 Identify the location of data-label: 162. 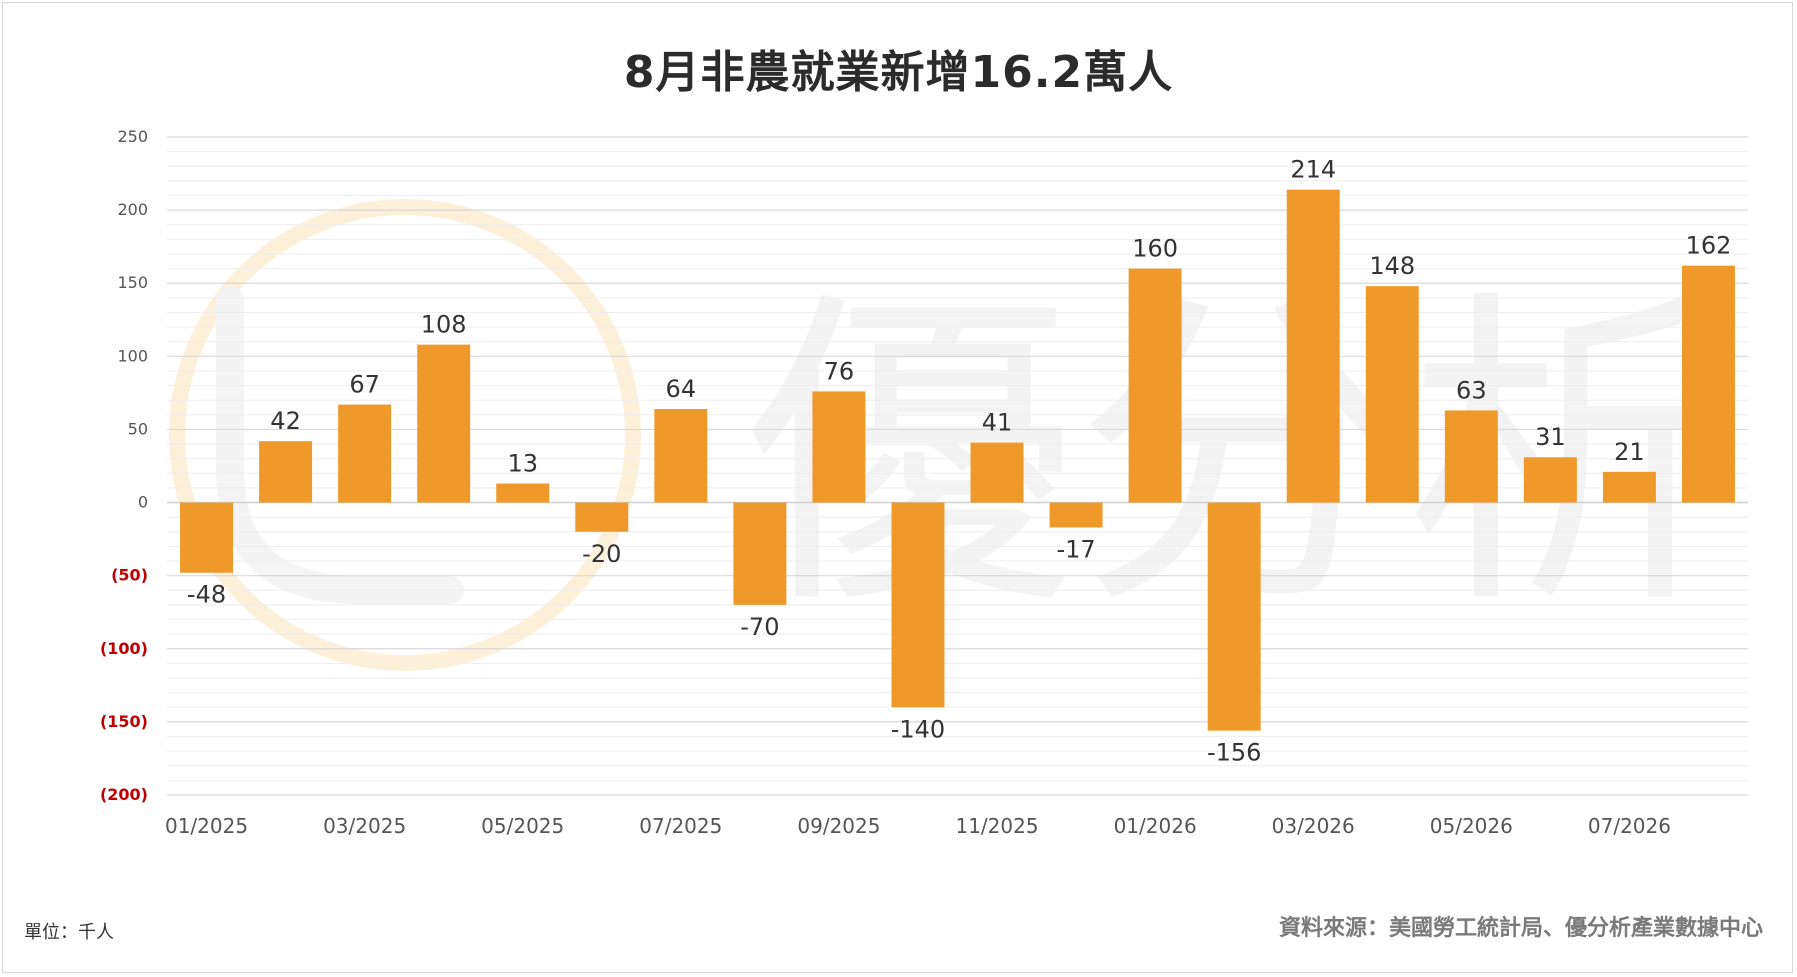
(1709, 246).